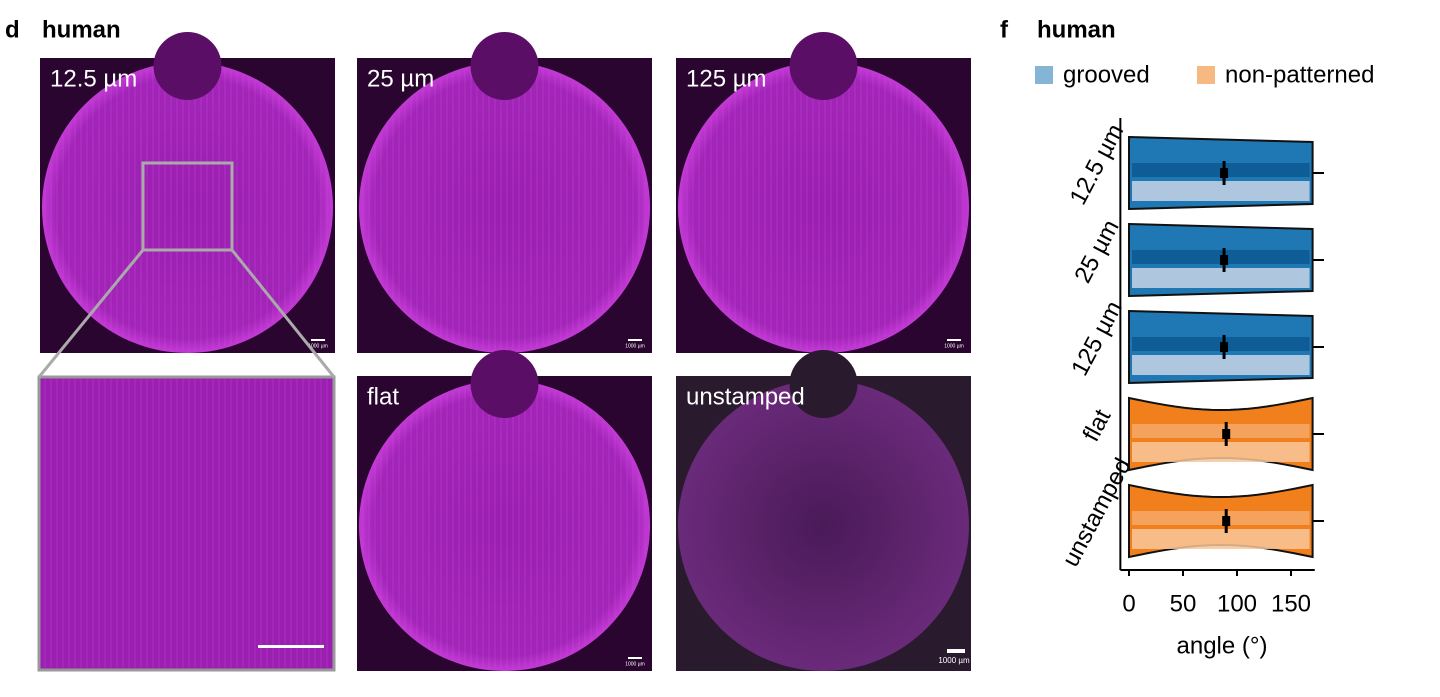 This screenshot has height=697, width=1440. What do you see at coordinates (186, 523) in the screenshot?
I see `zoom-texture` at bounding box center [186, 523].